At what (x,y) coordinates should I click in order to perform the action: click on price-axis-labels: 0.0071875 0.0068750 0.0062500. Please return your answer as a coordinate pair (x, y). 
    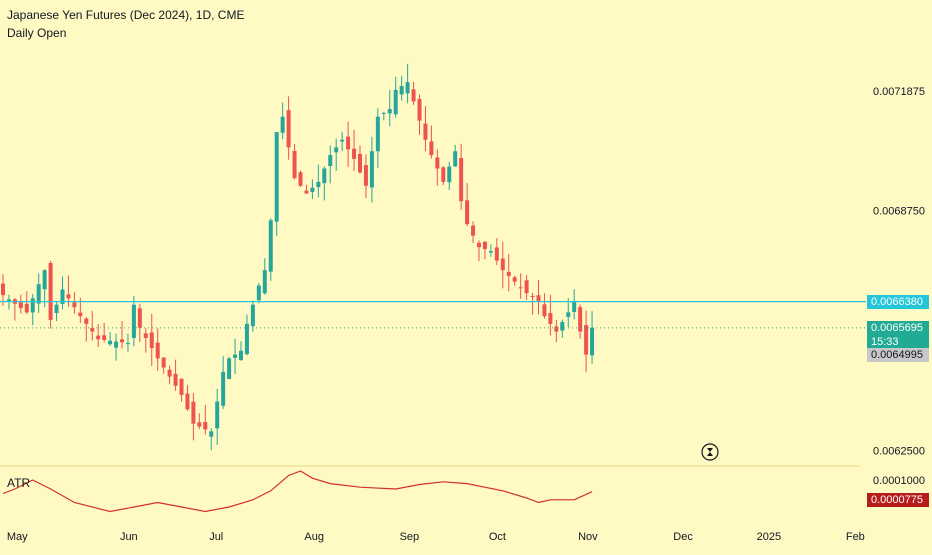
    Looking at the image, I should click on (899, 272).